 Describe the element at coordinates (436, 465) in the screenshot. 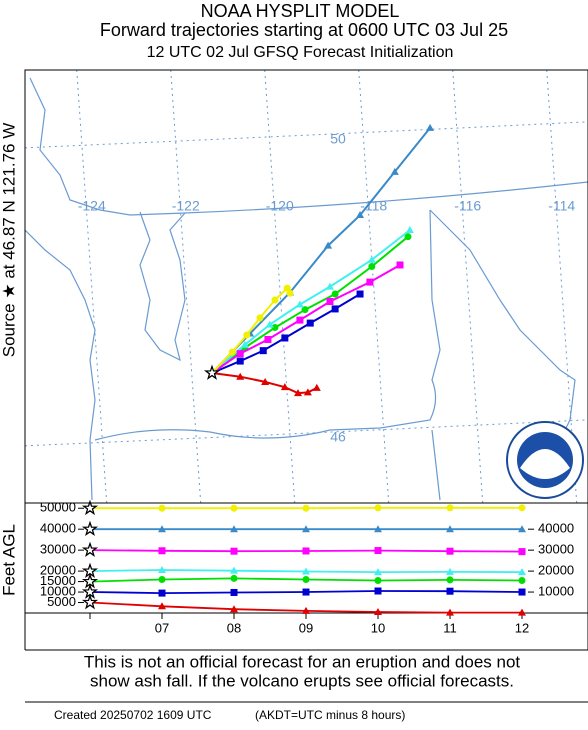

I see `state-border-or-id` at that location.